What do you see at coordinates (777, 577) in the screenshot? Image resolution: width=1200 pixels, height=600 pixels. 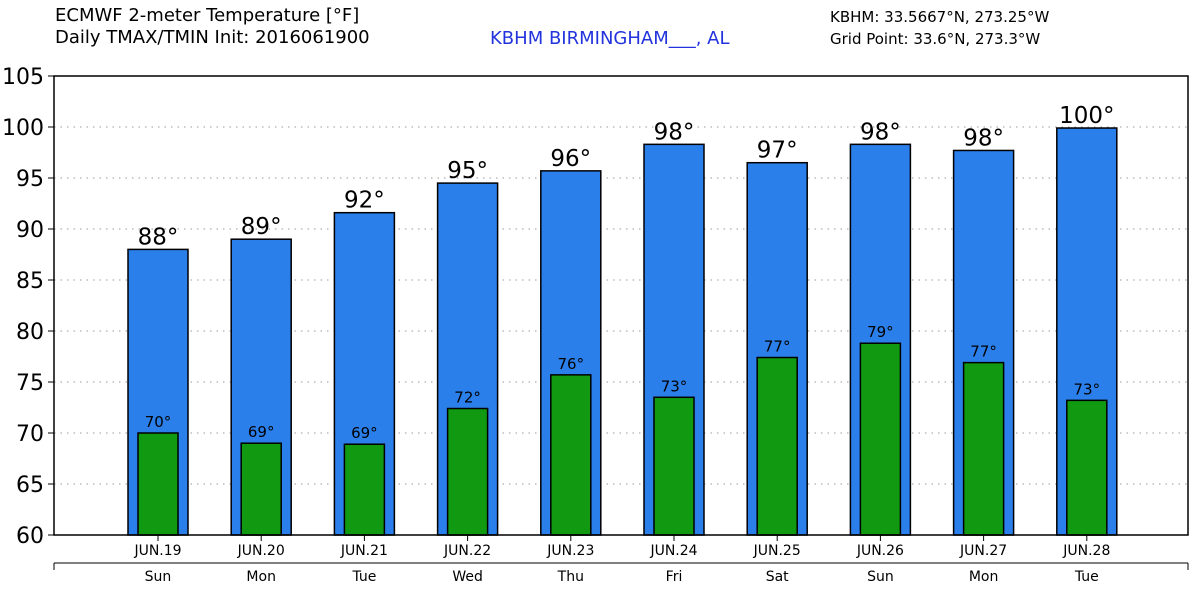 I see `x-tick-label-day: Sat` at bounding box center [777, 577].